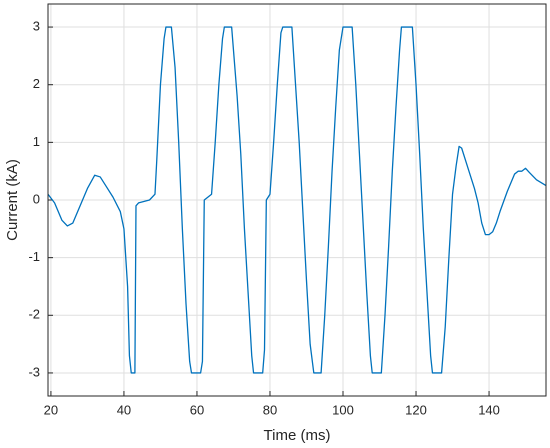 This screenshot has height=448, width=550. Describe the element at coordinates (124, 409) in the screenshot. I see `x-tick-label: 40` at that location.